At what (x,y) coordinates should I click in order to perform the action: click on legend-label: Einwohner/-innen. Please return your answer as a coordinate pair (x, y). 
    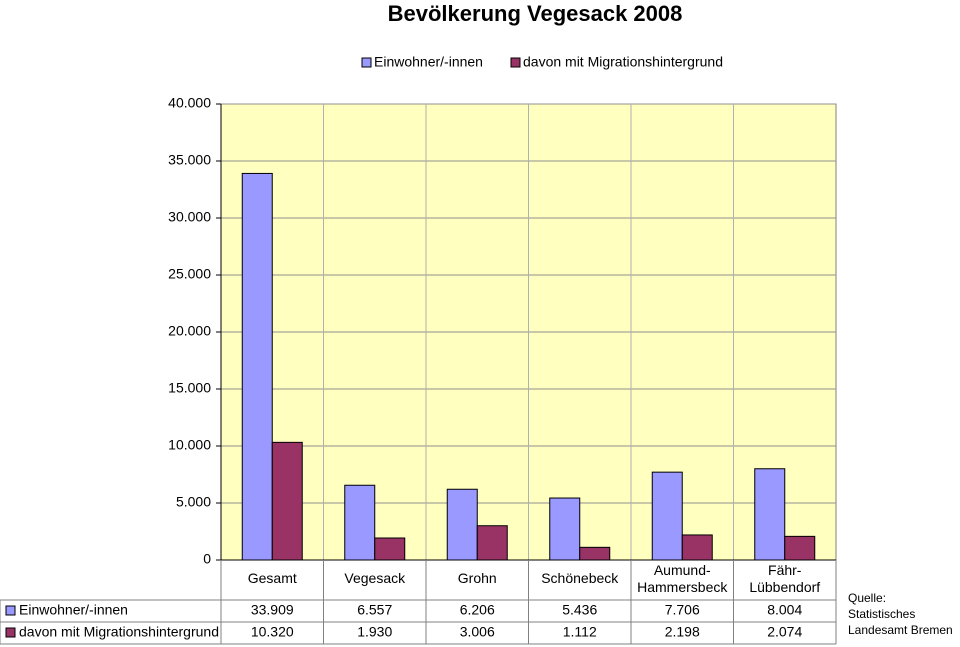
    Looking at the image, I should click on (428, 62).